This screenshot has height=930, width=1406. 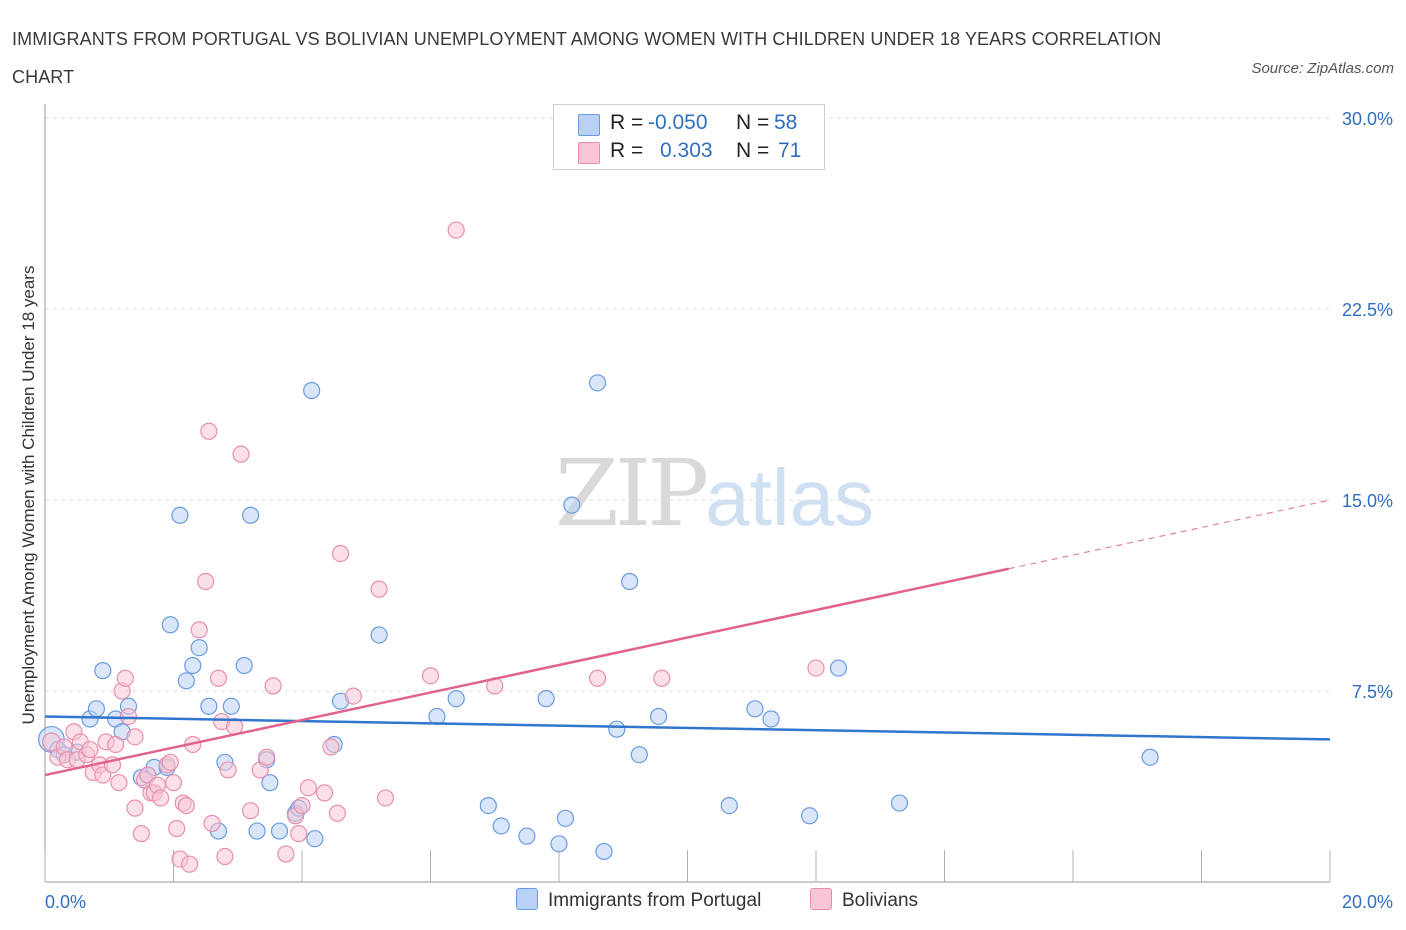 I want to click on portugal-n-value: 58, so click(x=786, y=122).